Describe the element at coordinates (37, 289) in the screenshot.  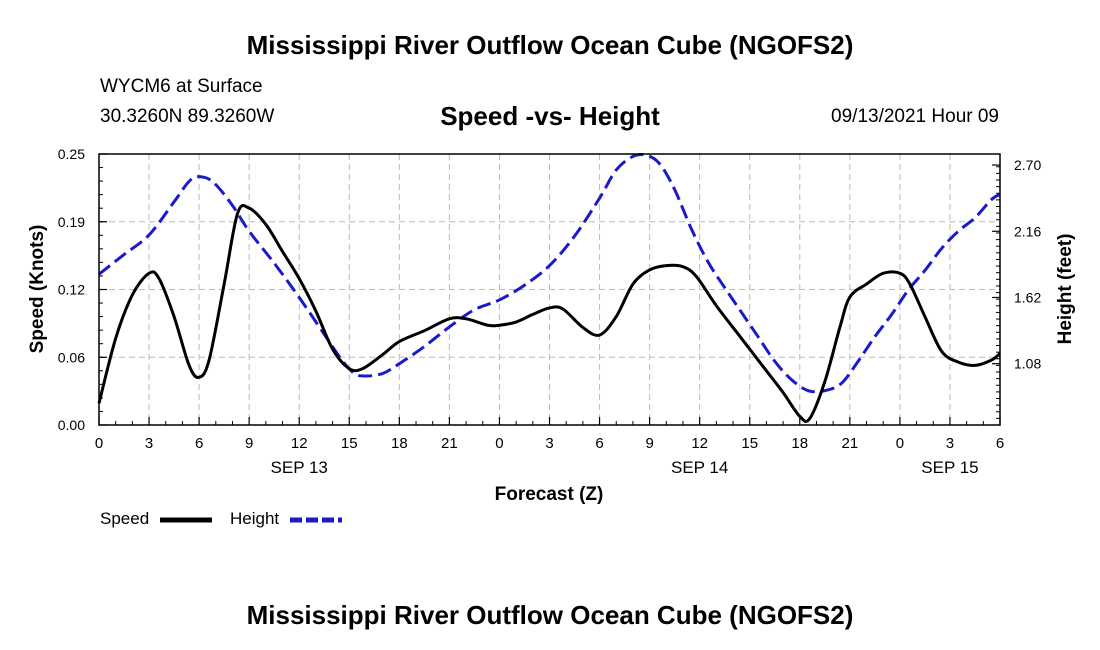
I see `y-axis-label-left: Speed (Knots)` at that location.